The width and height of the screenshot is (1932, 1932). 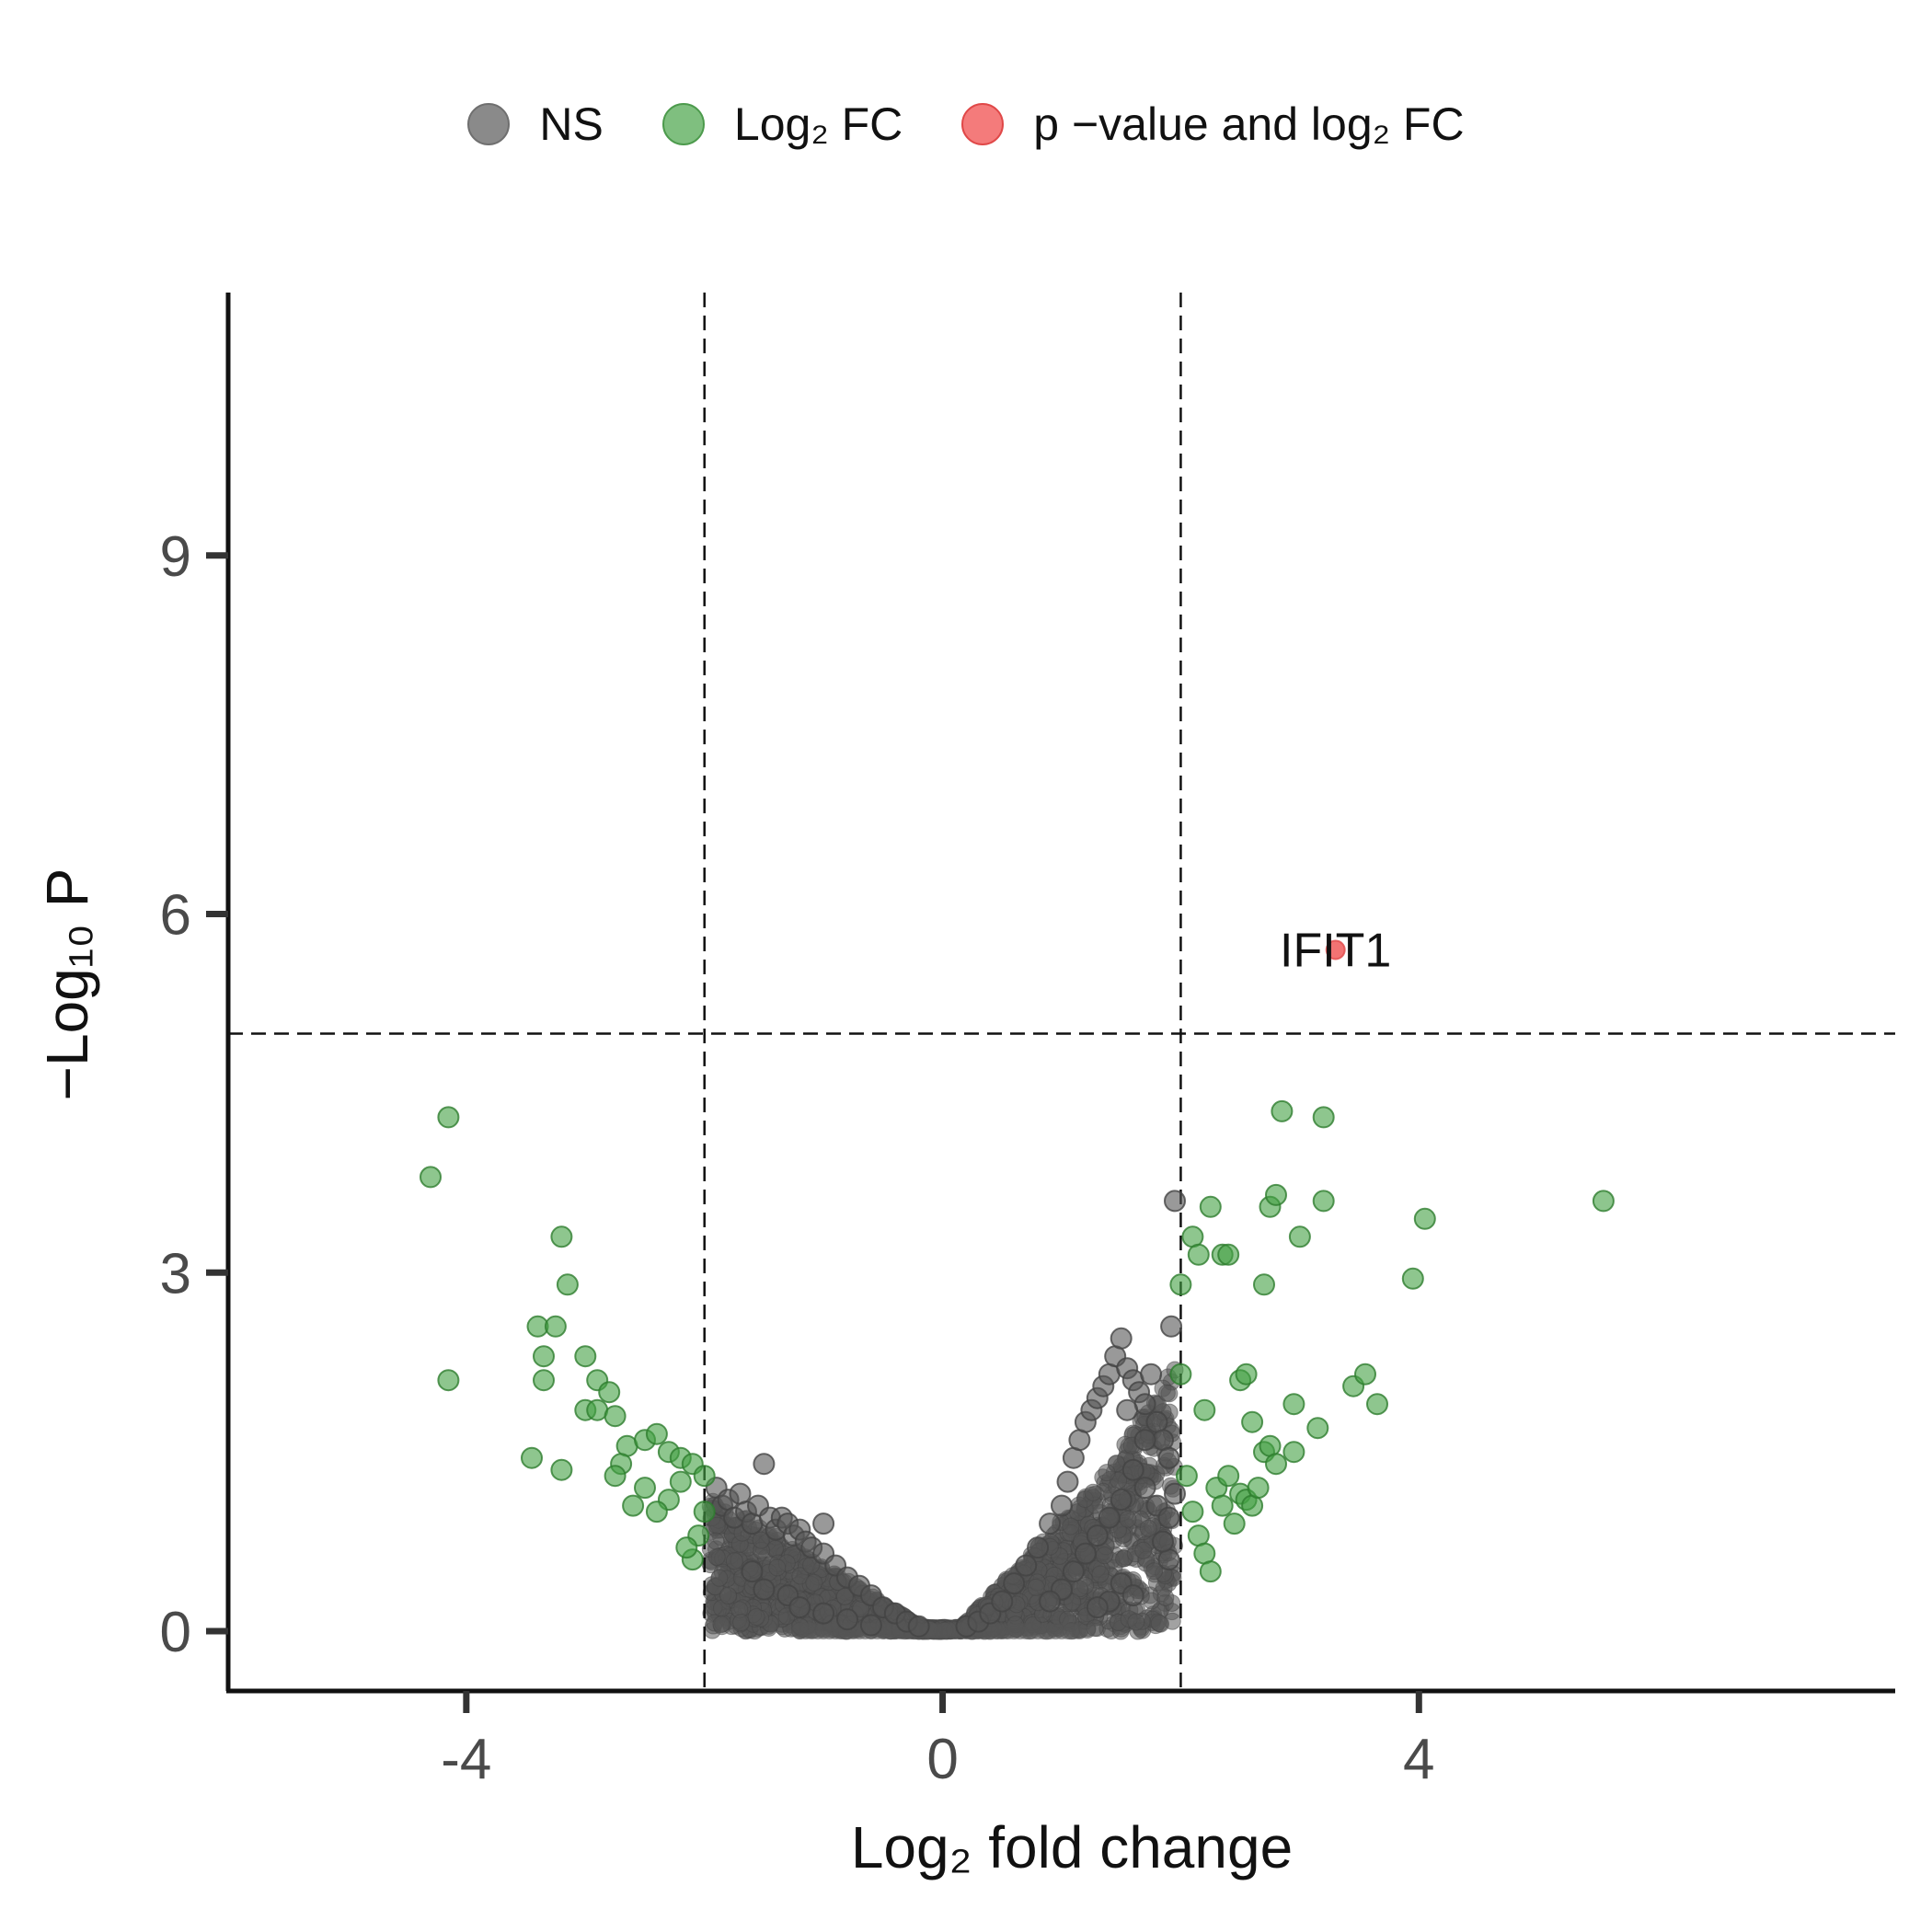 What do you see at coordinates (683, 124) in the screenshot?
I see `legend-swatch-log2fc` at bounding box center [683, 124].